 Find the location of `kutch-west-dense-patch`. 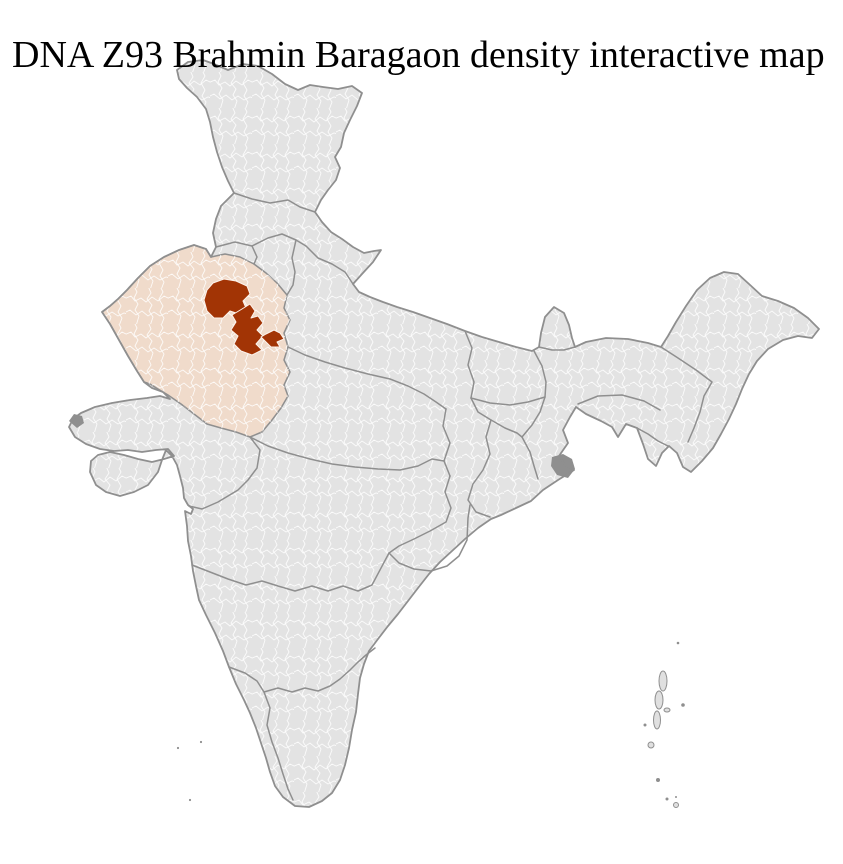

kutch-west-dense-patch is located at coordinates (76, 421).